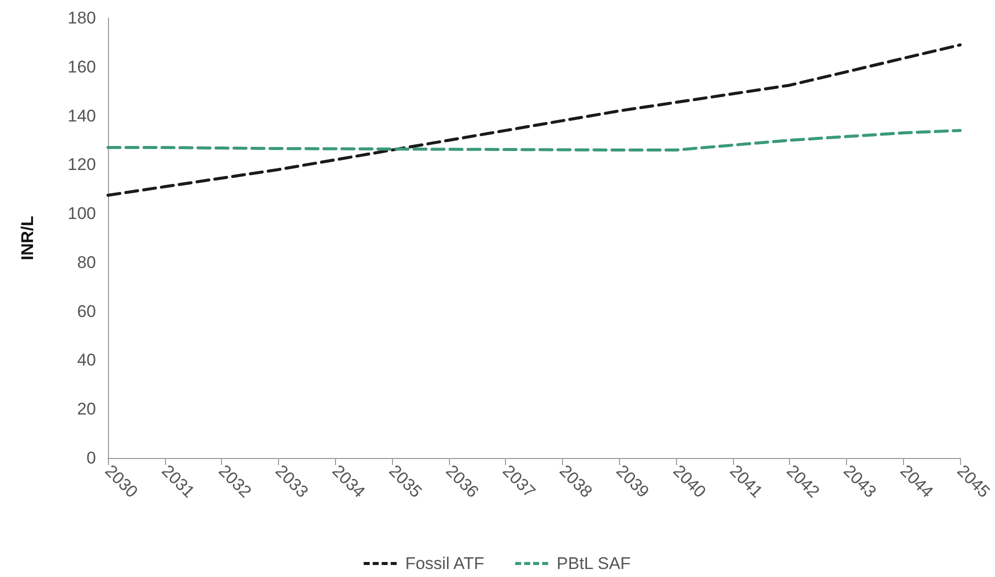  What do you see at coordinates (27, 238) in the screenshot?
I see `y-axis-title: INR/L` at bounding box center [27, 238].